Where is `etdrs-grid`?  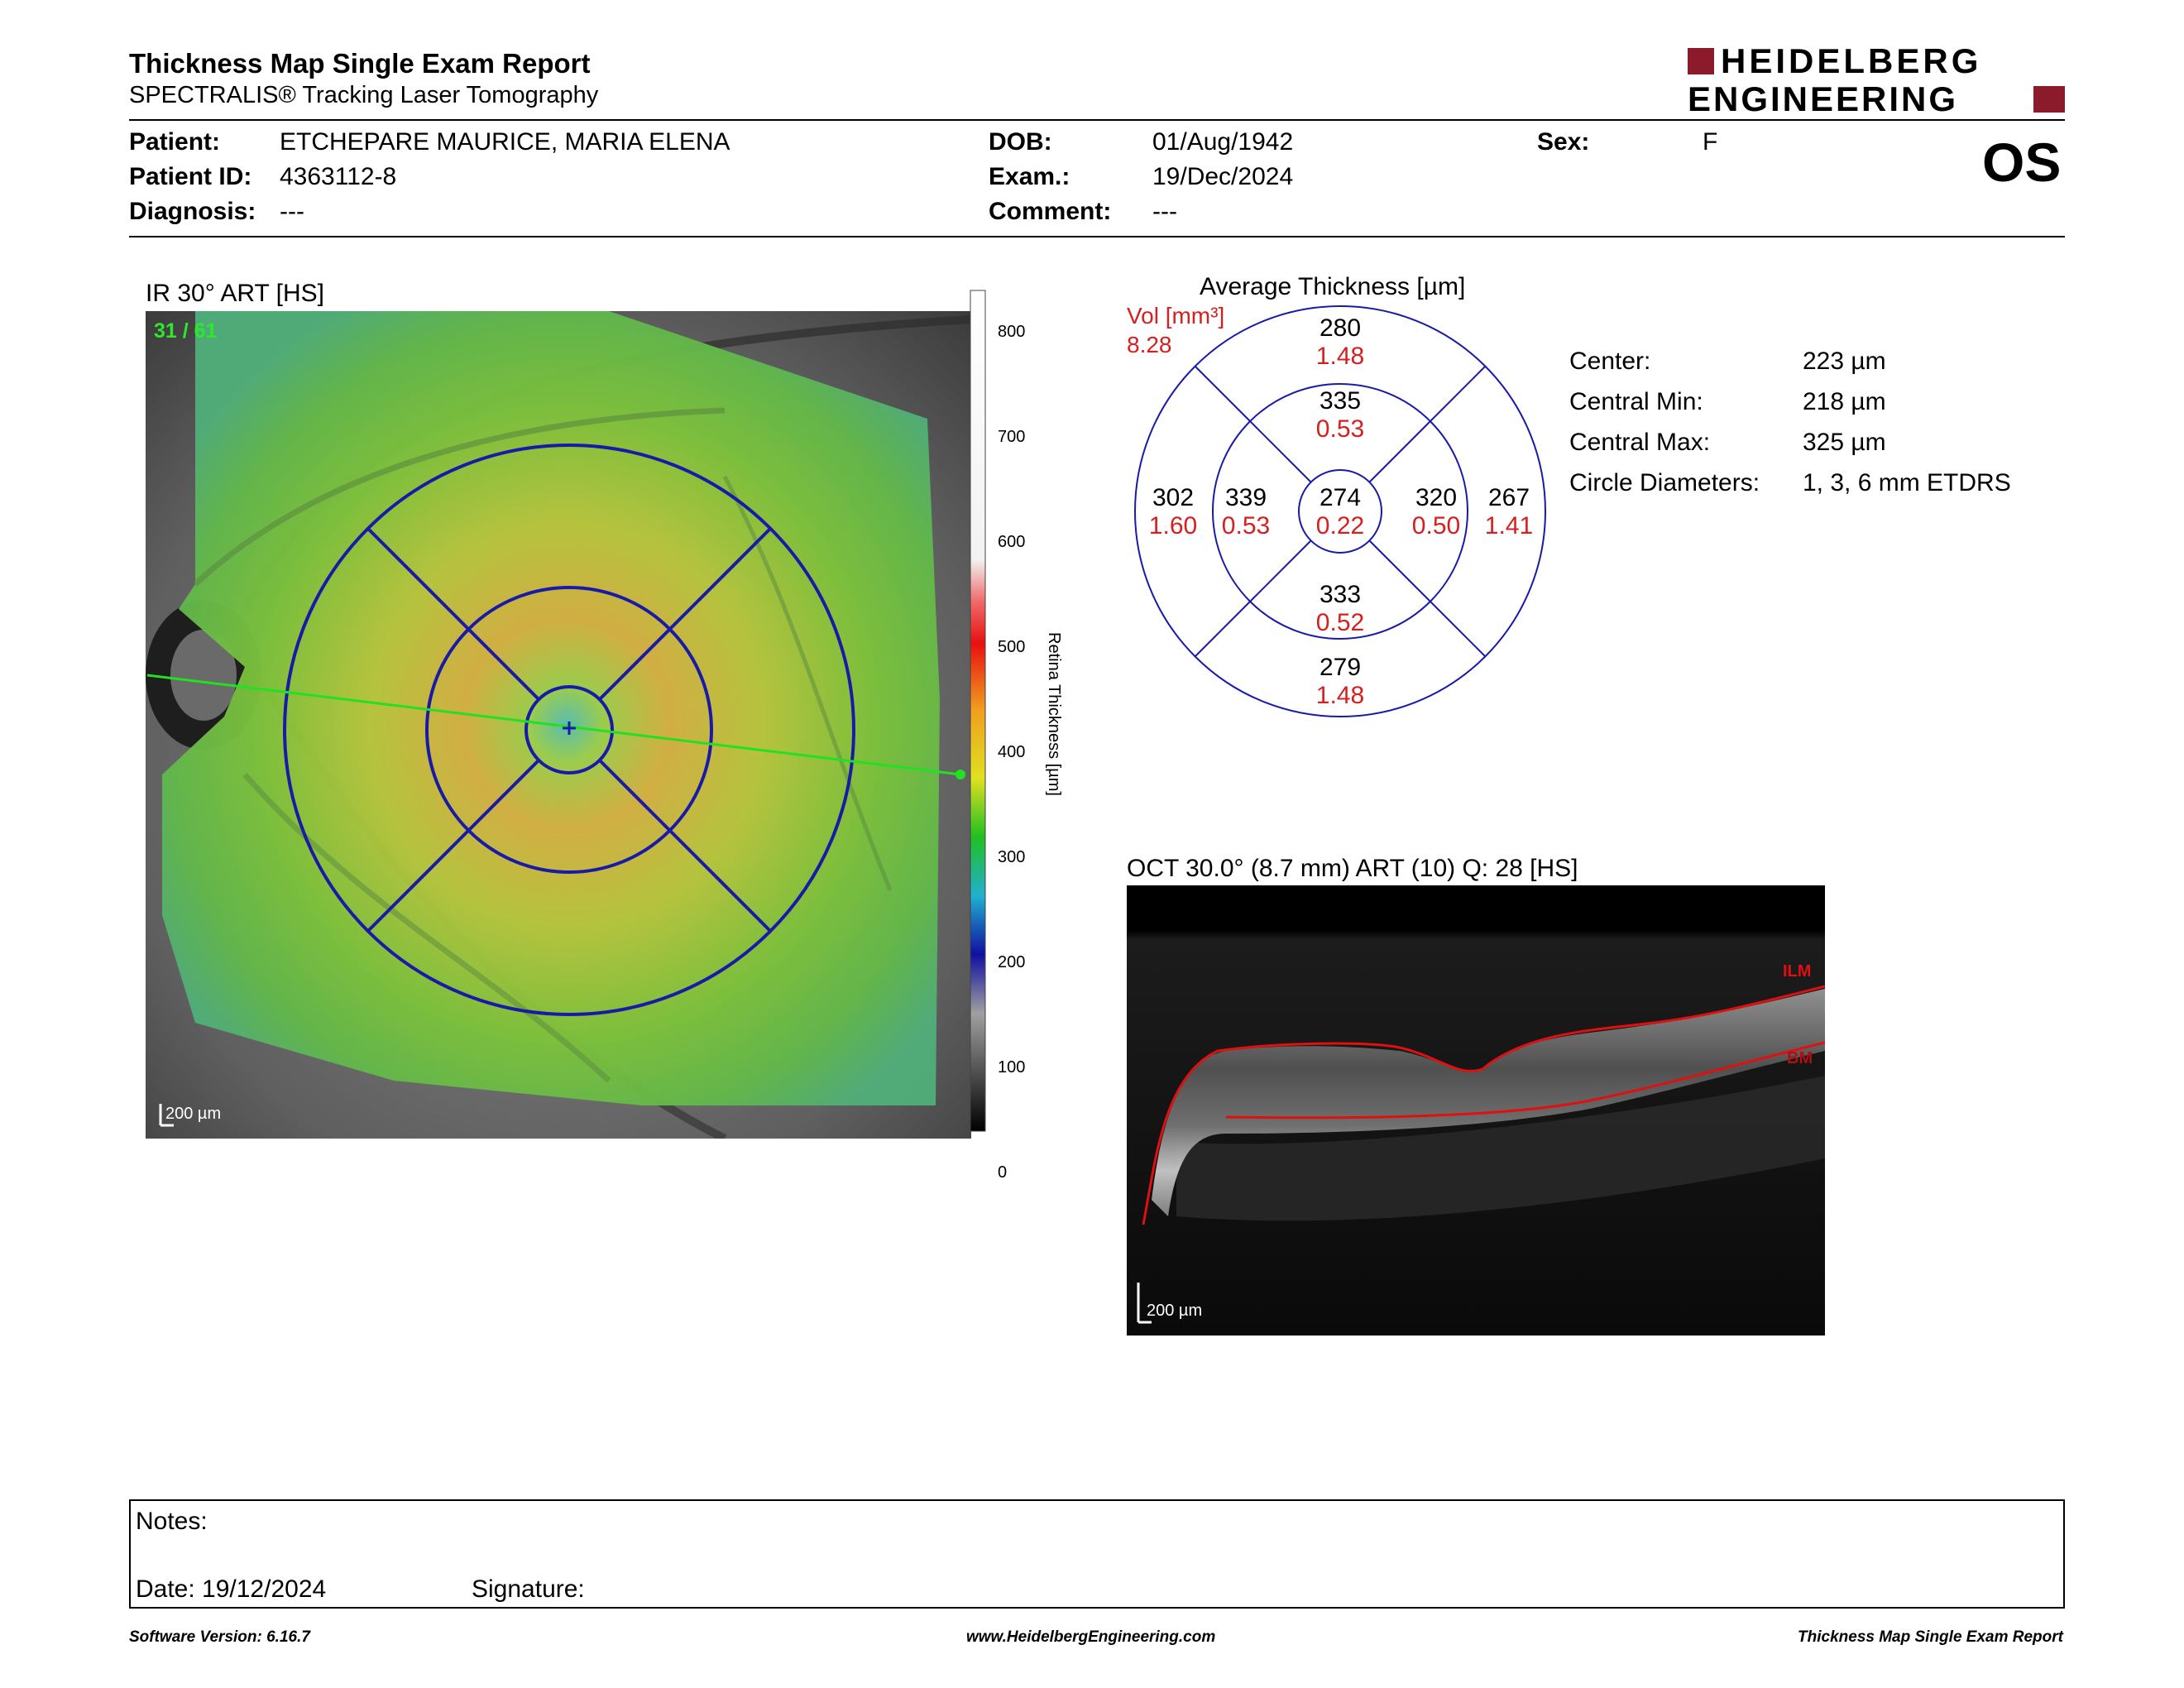 etdrs-grid is located at coordinates (1340, 511).